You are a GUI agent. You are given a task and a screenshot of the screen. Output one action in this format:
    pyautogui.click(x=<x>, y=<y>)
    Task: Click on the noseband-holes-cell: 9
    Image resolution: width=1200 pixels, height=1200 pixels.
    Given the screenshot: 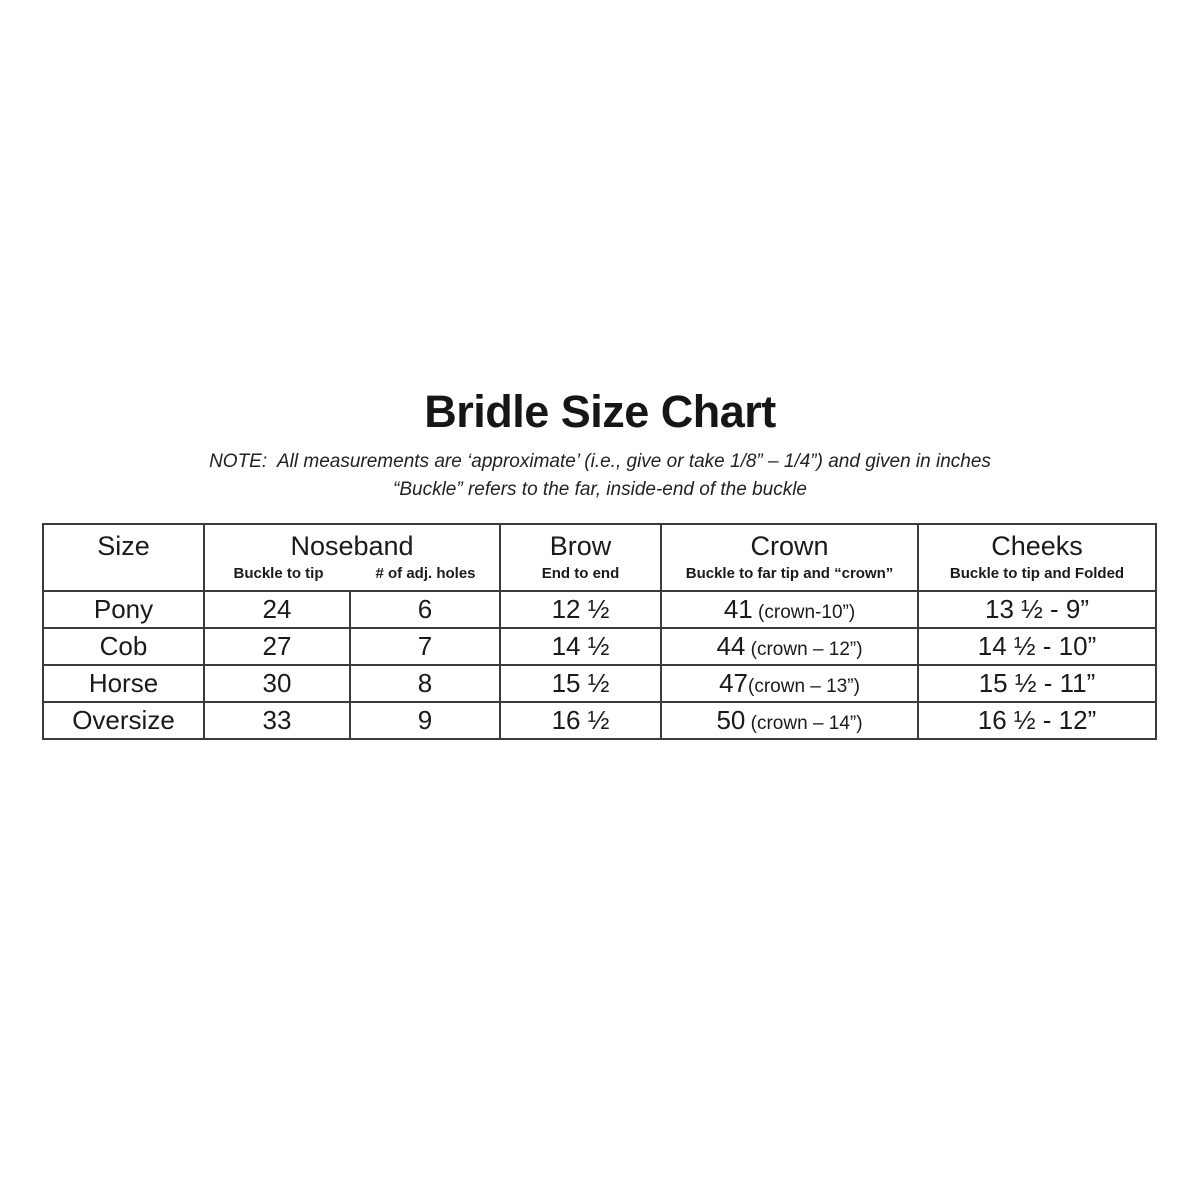 What is the action you would take?
    pyautogui.click(x=425, y=720)
    